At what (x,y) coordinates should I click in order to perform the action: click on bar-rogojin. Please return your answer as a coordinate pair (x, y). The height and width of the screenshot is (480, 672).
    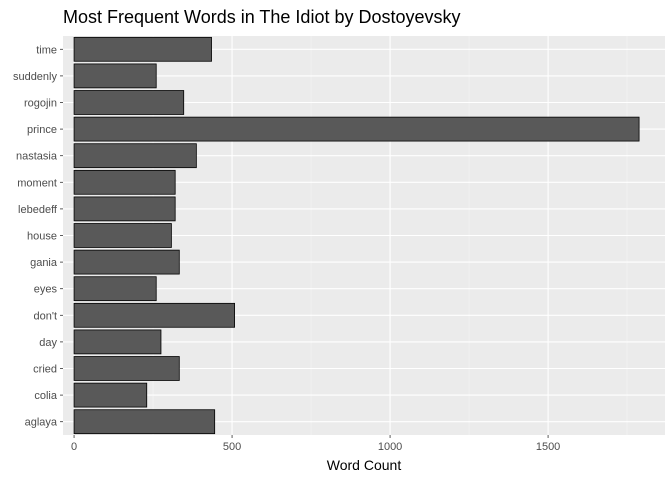
    Looking at the image, I should click on (129, 102).